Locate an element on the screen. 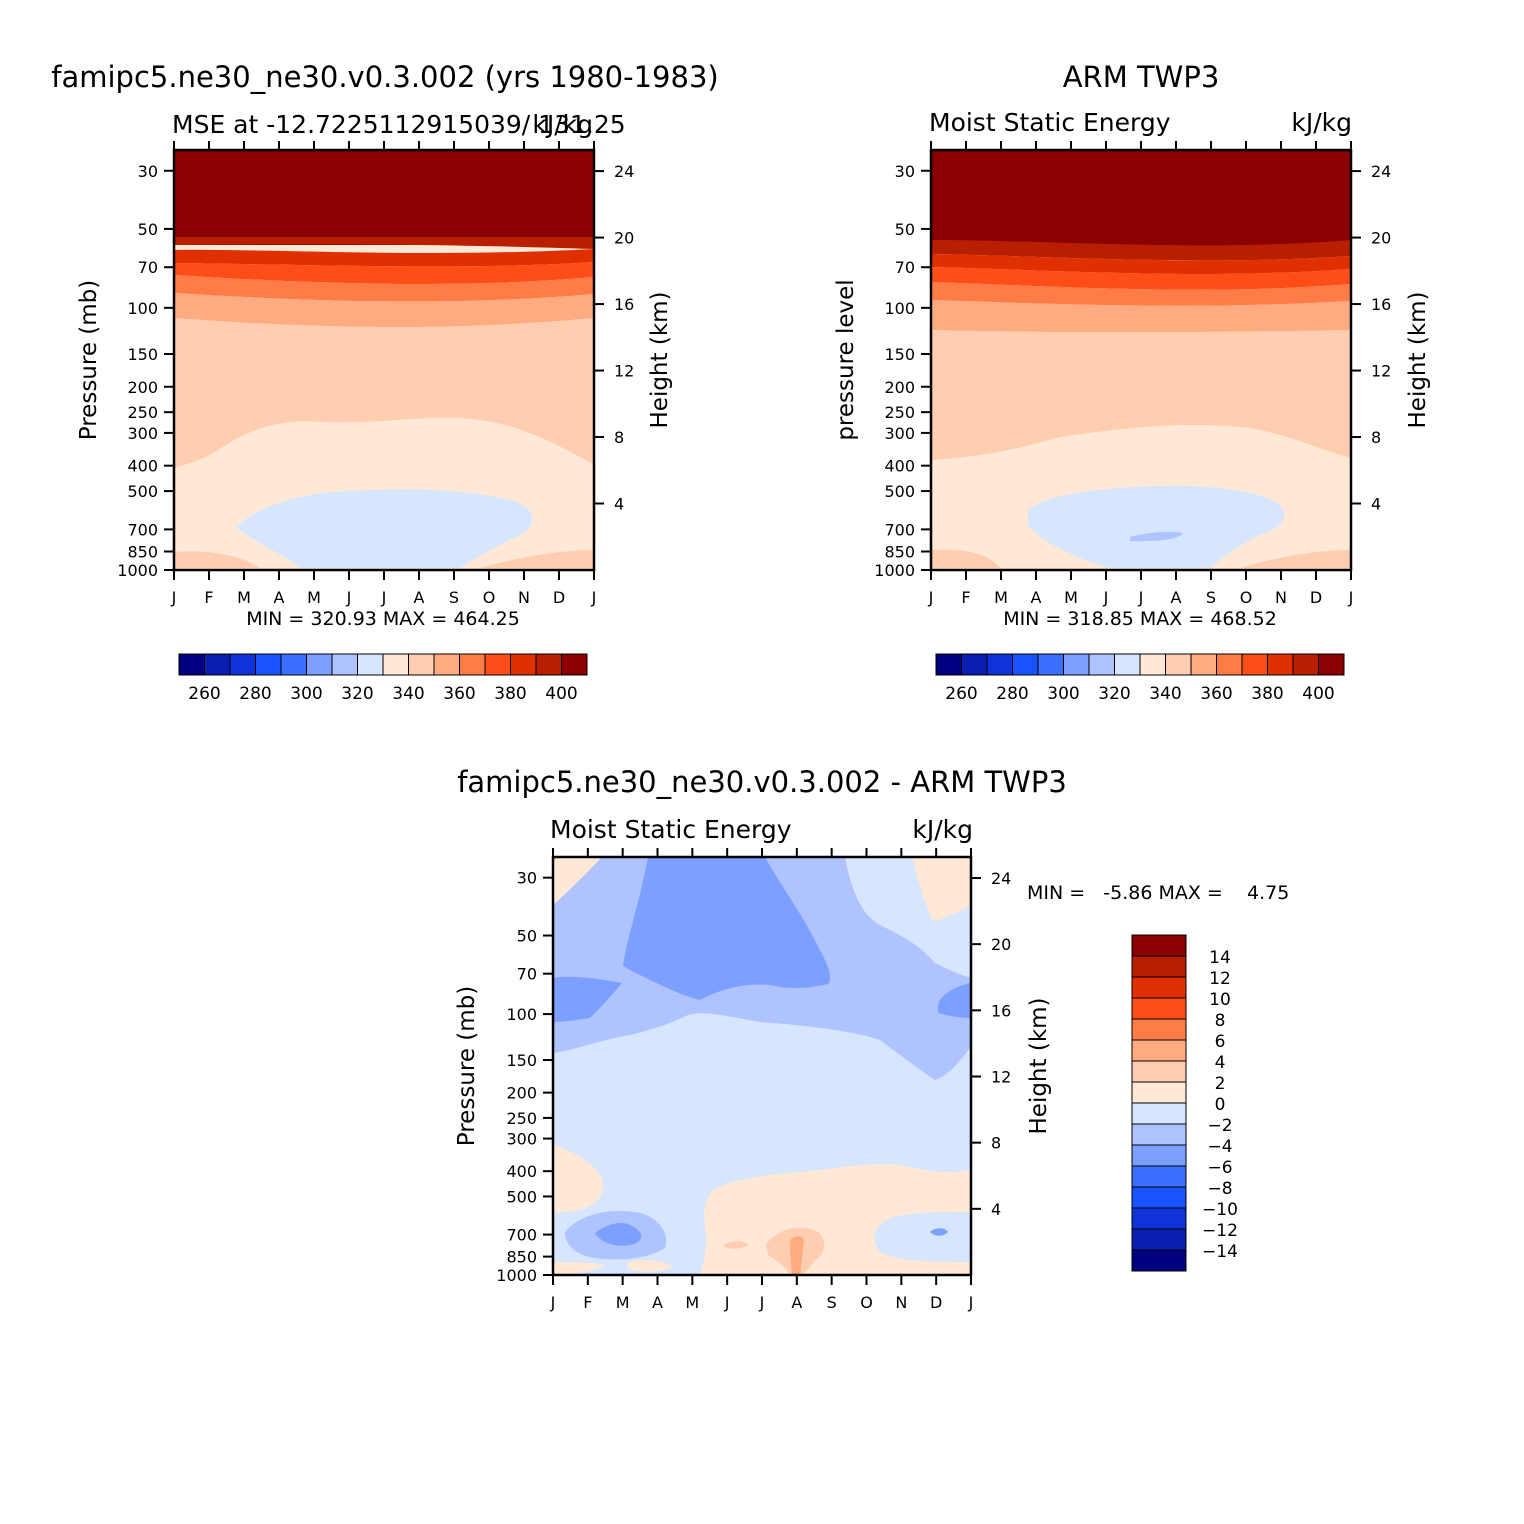  chart-title-diff: famipc5.ne30_ne30.v0.3.002 - ARM TWP3 is located at coordinates (762, 782).